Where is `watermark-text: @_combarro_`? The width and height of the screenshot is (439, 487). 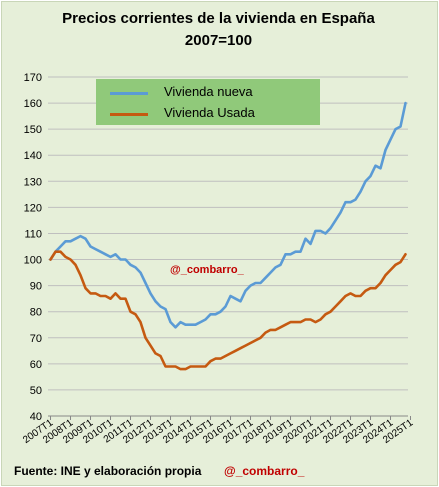
watermark-text: @_combarro_ is located at coordinates (207, 270).